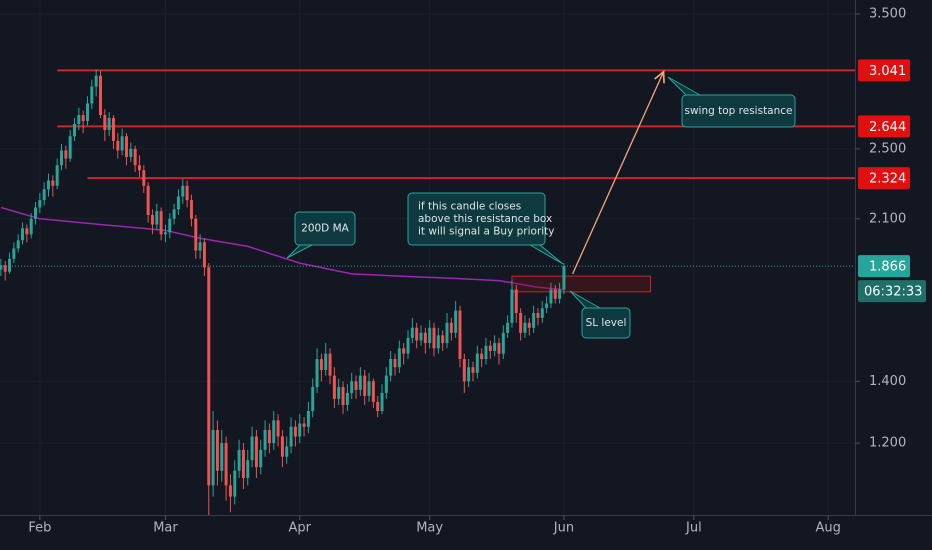  Describe the element at coordinates (469, 207) in the screenshot. I see `callout-text: if this candle closes` at that location.